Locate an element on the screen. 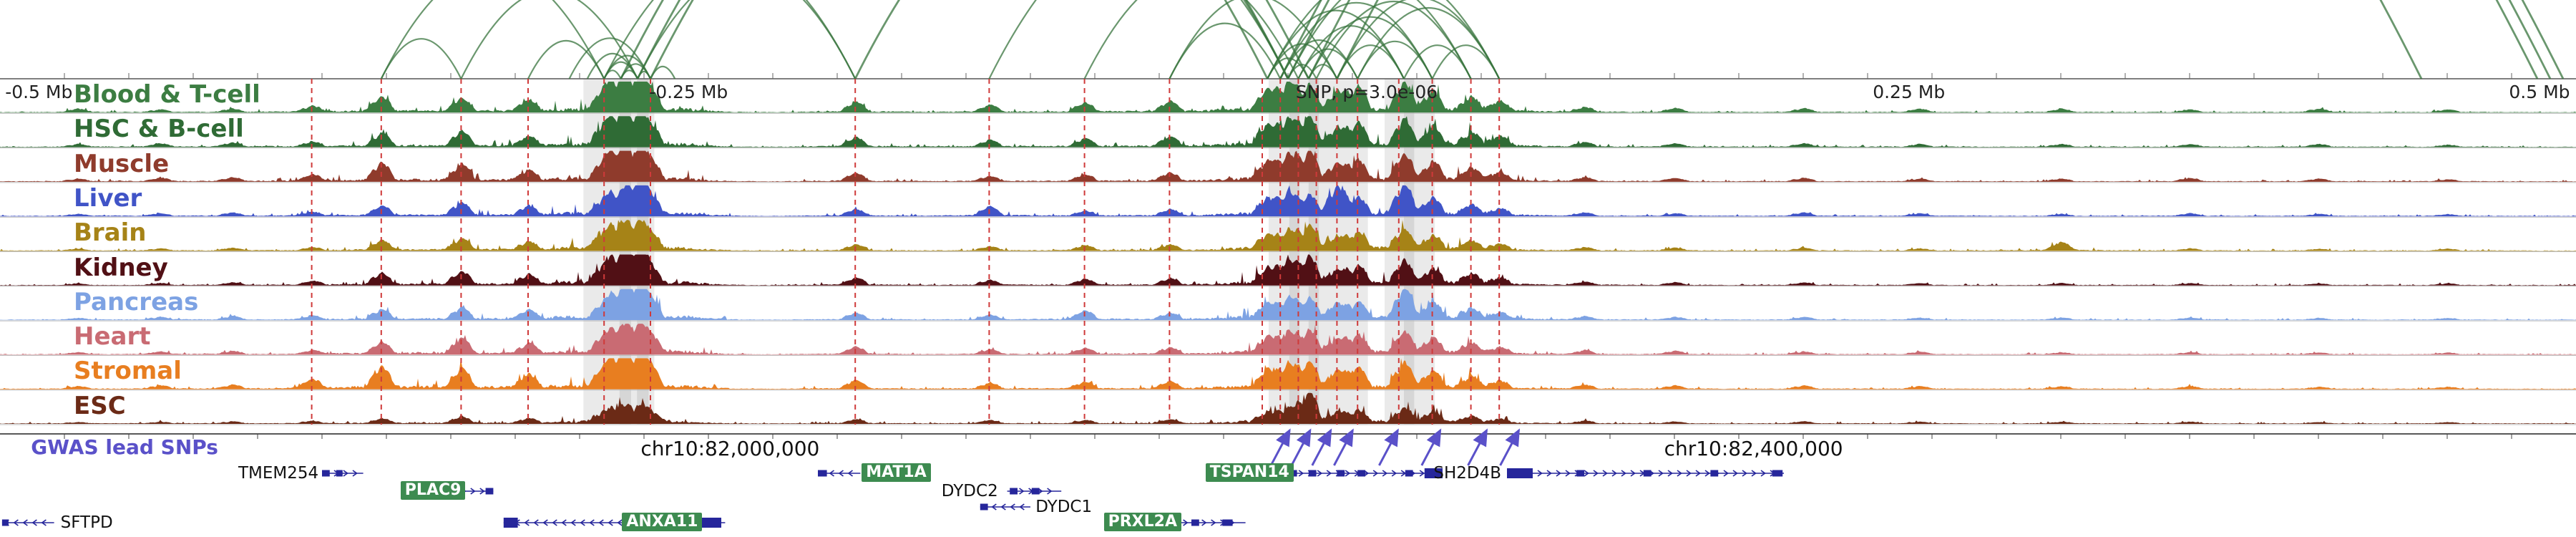  track-signal-liver is located at coordinates (1288, 201).